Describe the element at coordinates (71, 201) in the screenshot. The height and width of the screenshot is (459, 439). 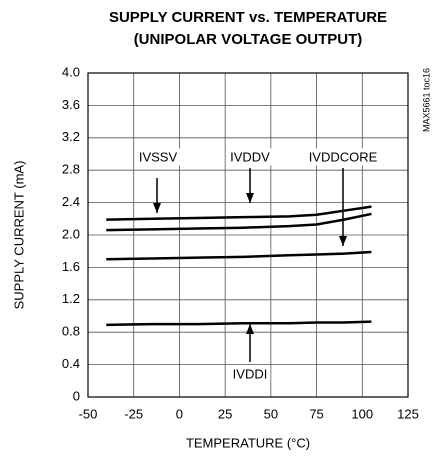
I see `y-tick-label: 2.4` at that location.